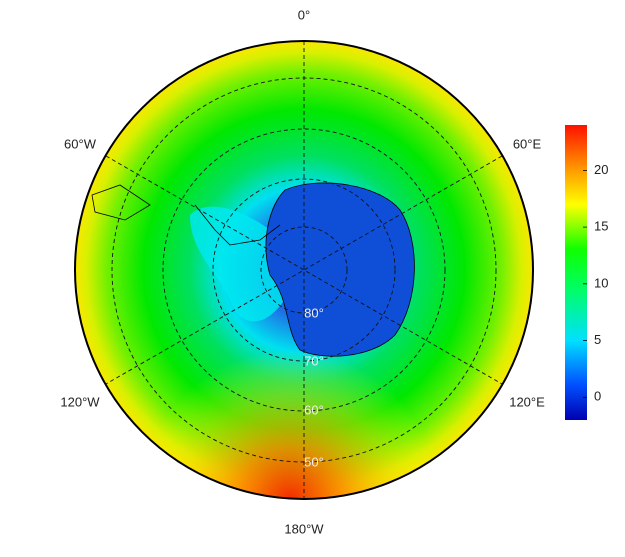 The image size is (625, 557). Describe the element at coordinates (597, 339) in the screenshot. I see `colorbar-tick-label: 5` at that location.